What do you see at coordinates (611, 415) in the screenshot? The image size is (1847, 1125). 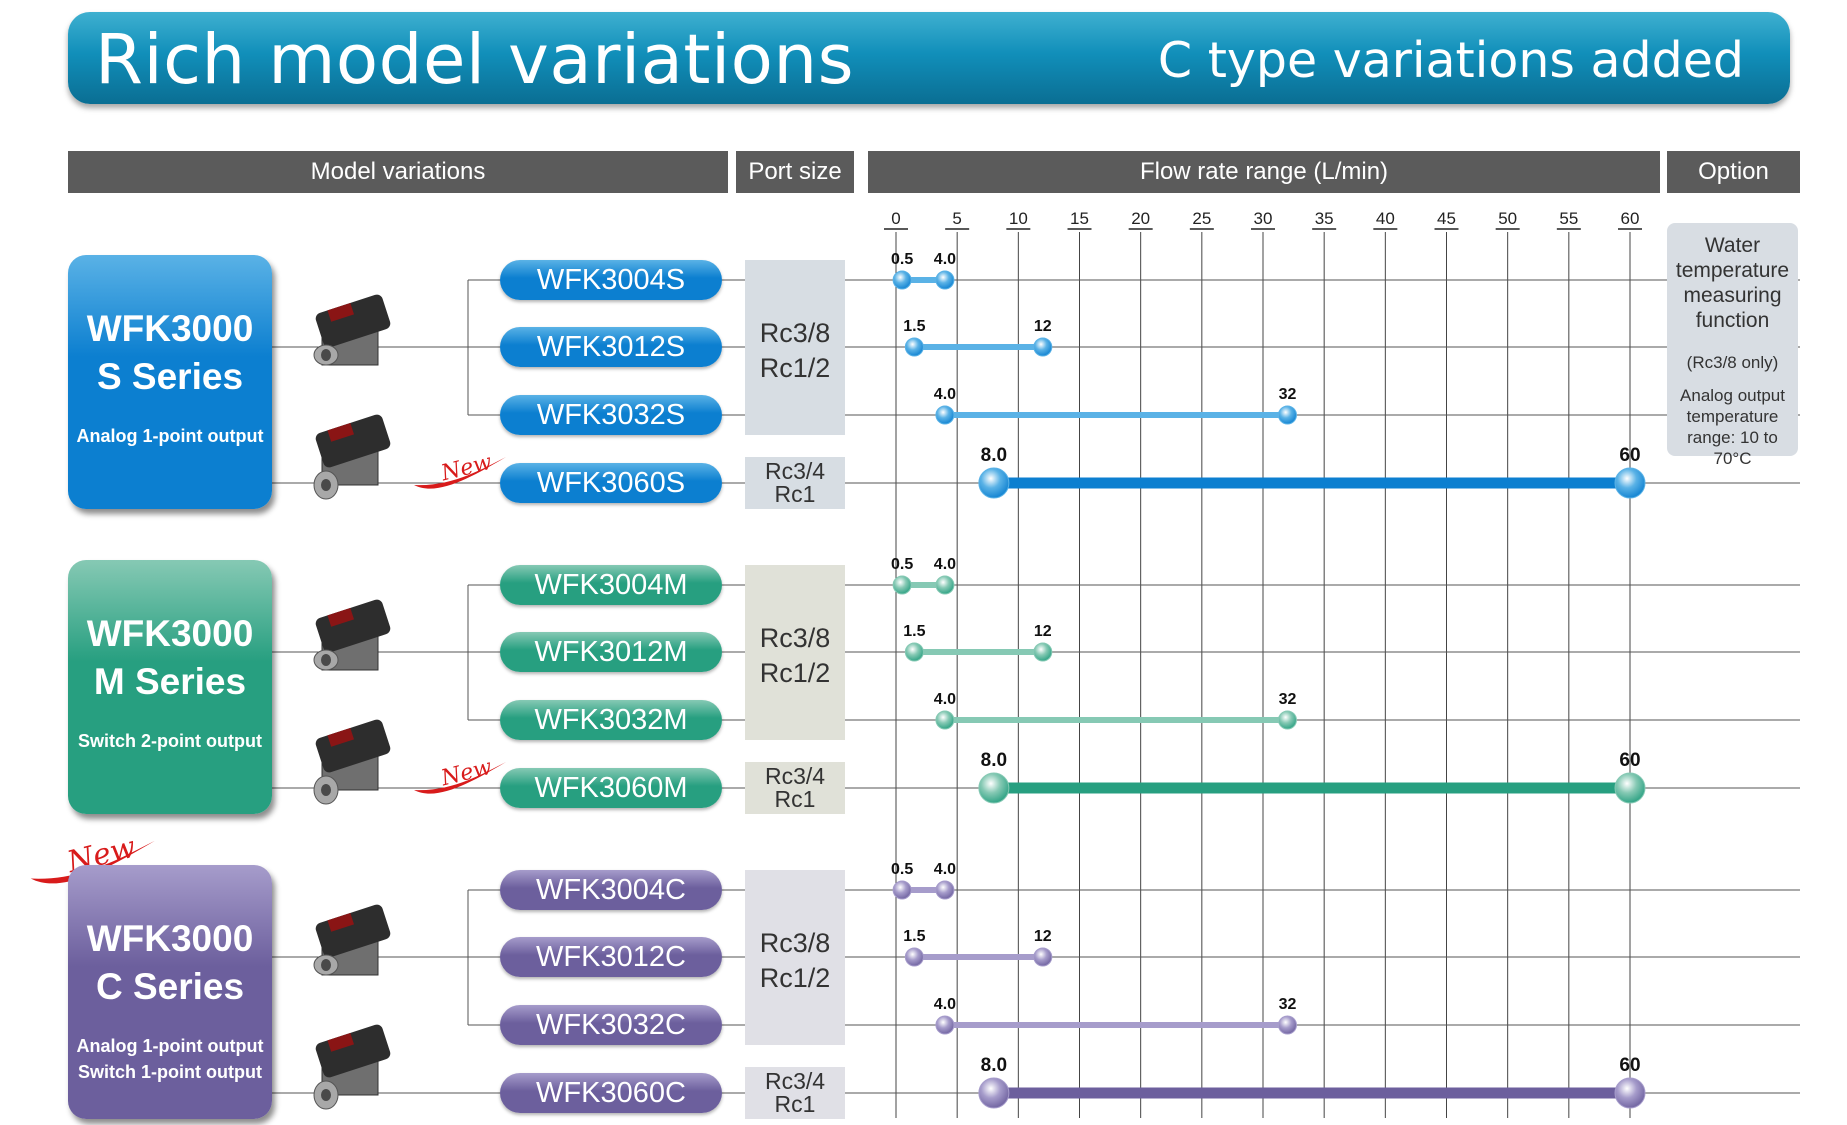 I see `model-pill-wfk3032s: WFK3032S` at bounding box center [611, 415].